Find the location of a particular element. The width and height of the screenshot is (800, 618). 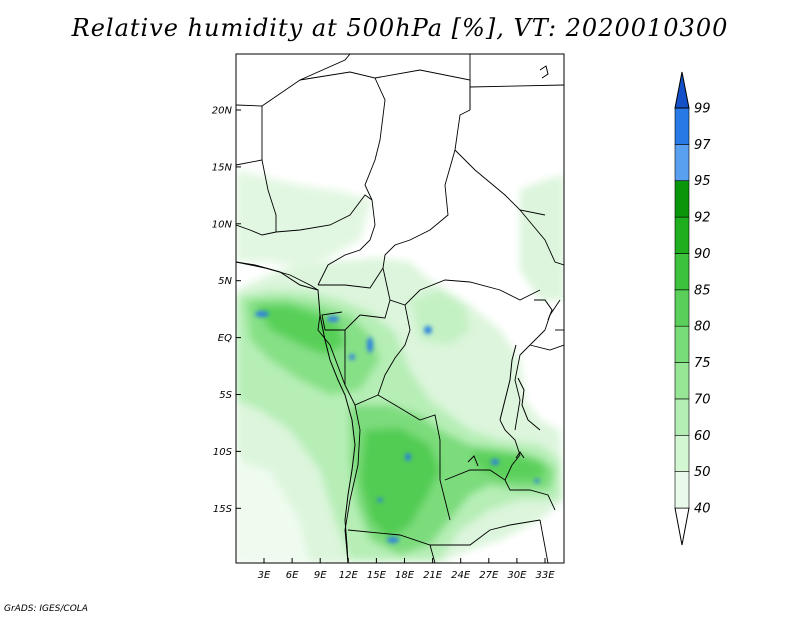

colorbar-label: 92 is located at coordinates (702, 218).